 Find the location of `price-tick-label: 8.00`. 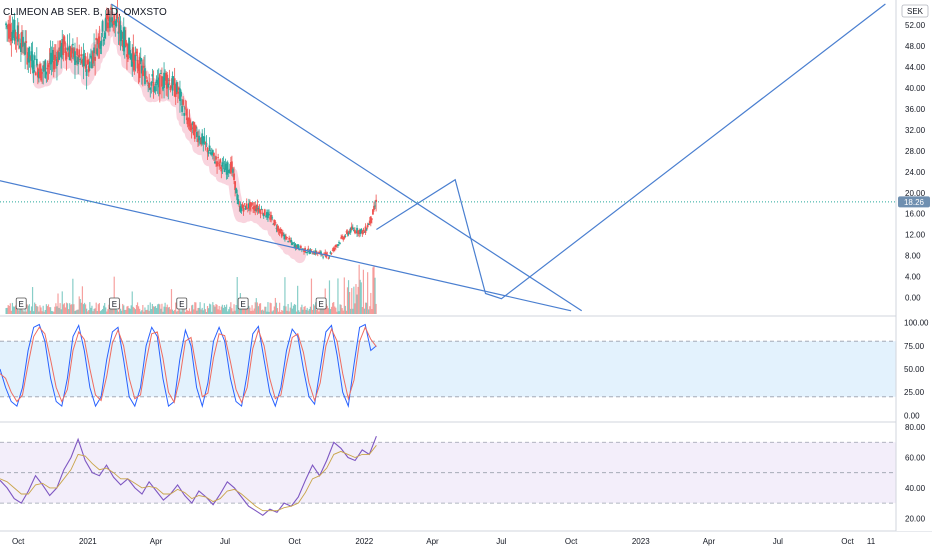

price-tick-label: 8.00 is located at coordinates (913, 256).